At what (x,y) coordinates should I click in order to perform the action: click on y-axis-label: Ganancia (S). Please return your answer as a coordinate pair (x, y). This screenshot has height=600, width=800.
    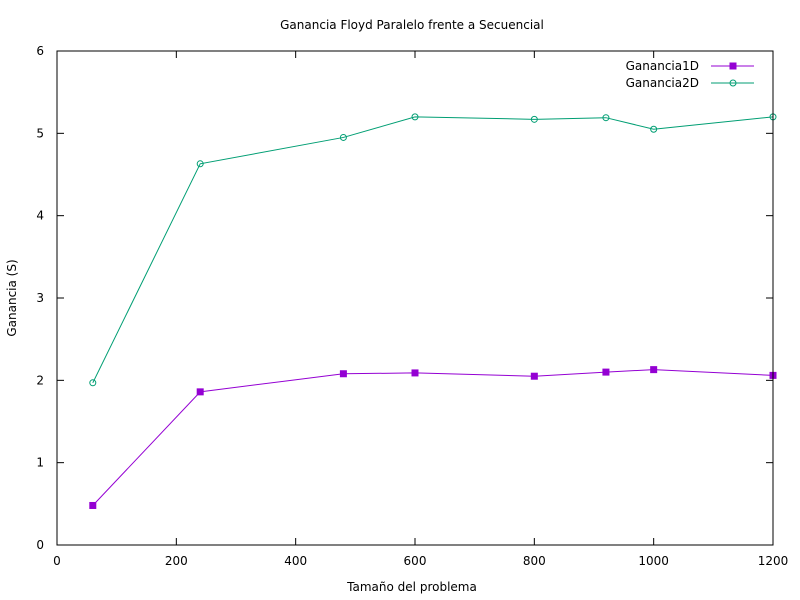
    Looking at the image, I should click on (12, 297).